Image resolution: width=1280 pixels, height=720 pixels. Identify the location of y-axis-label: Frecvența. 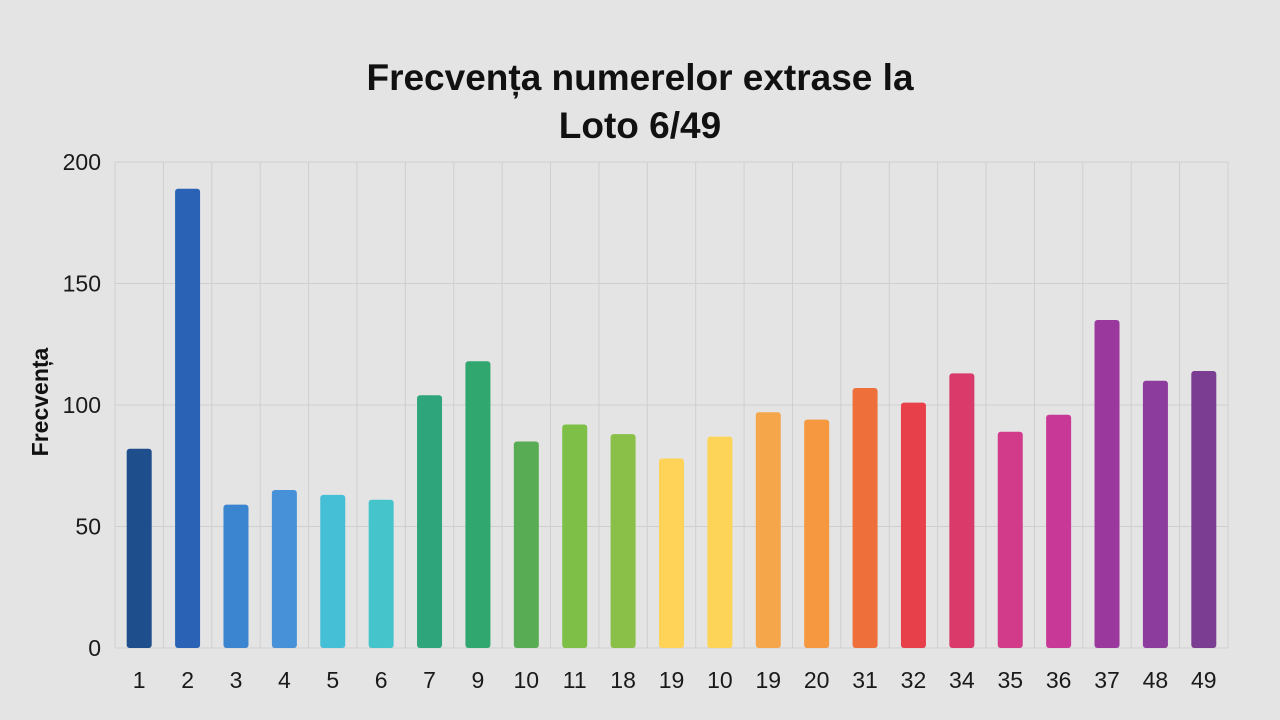
(40, 401).